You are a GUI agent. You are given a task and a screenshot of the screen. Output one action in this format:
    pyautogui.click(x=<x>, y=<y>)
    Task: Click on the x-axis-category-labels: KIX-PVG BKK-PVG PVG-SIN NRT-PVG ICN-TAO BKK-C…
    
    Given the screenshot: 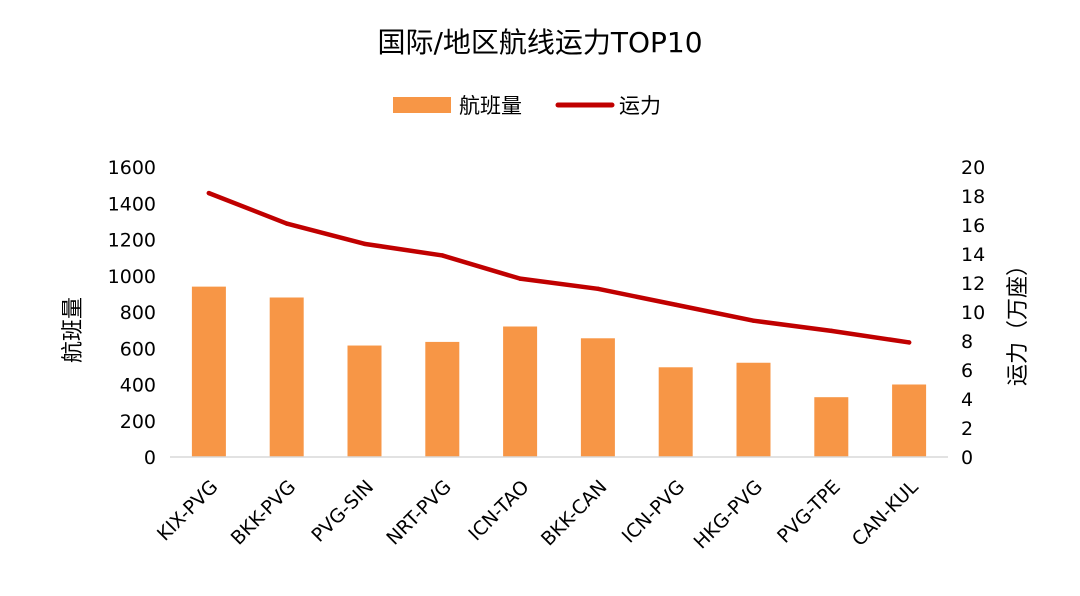 What is the action you would take?
    pyautogui.click(x=538, y=515)
    